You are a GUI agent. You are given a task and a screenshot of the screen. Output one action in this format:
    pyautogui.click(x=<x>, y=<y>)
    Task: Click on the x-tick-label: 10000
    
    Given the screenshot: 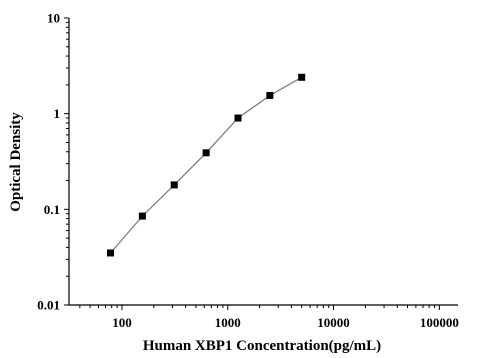 What is the action you would take?
    pyautogui.click(x=333, y=322)
    